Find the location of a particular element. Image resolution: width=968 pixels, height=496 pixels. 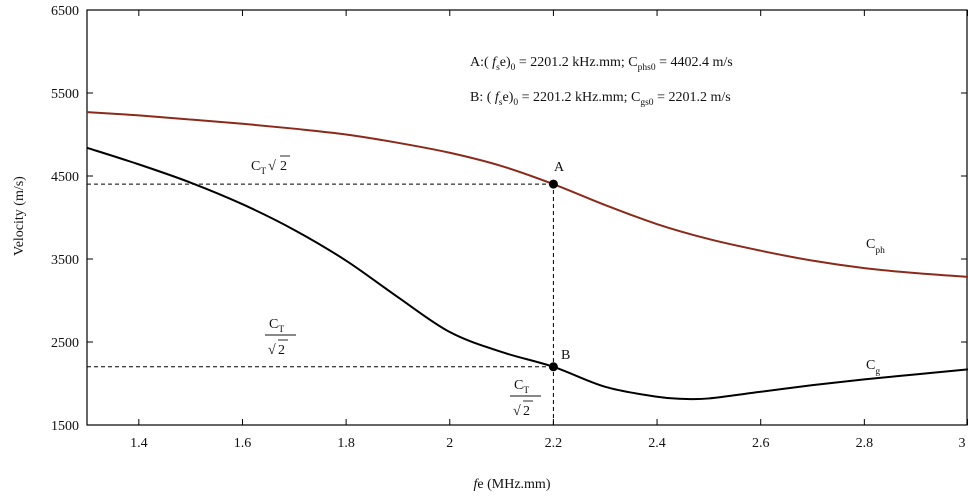

svg-text:CT√: CT √ is located at coordinates (263, 168).